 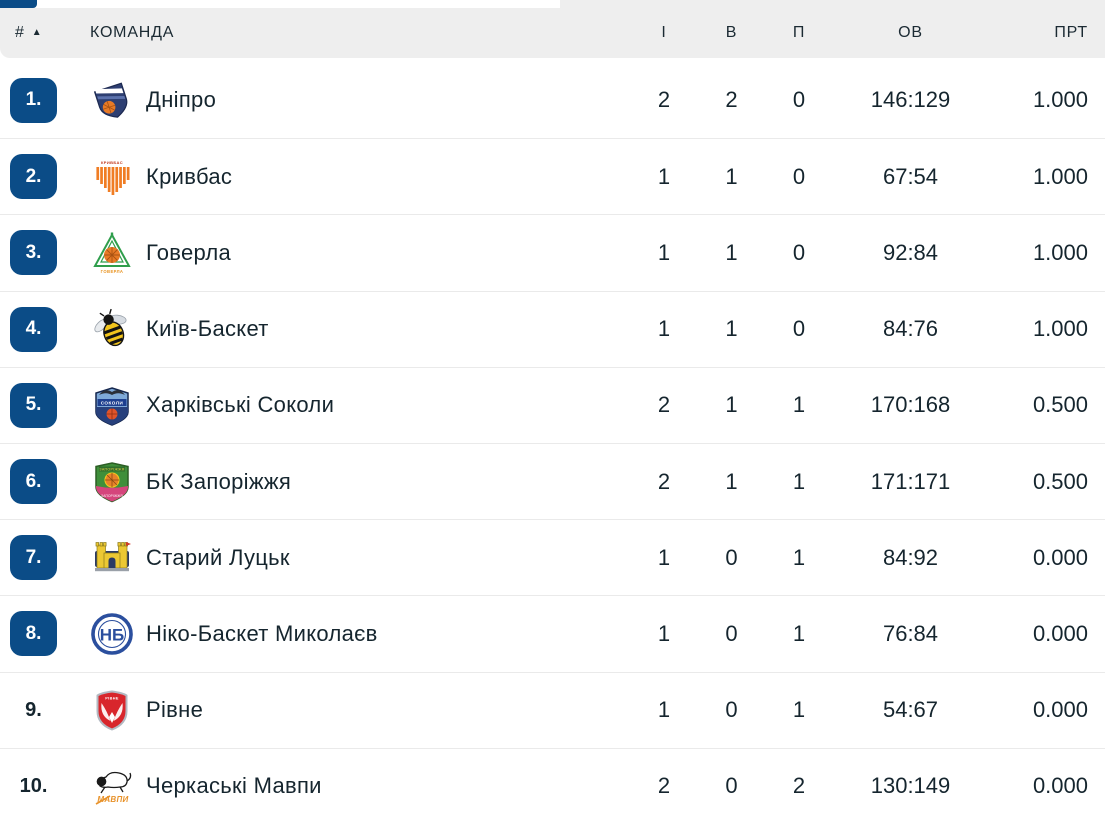 I want to click on header-games: І, so click(x=664, y=33).